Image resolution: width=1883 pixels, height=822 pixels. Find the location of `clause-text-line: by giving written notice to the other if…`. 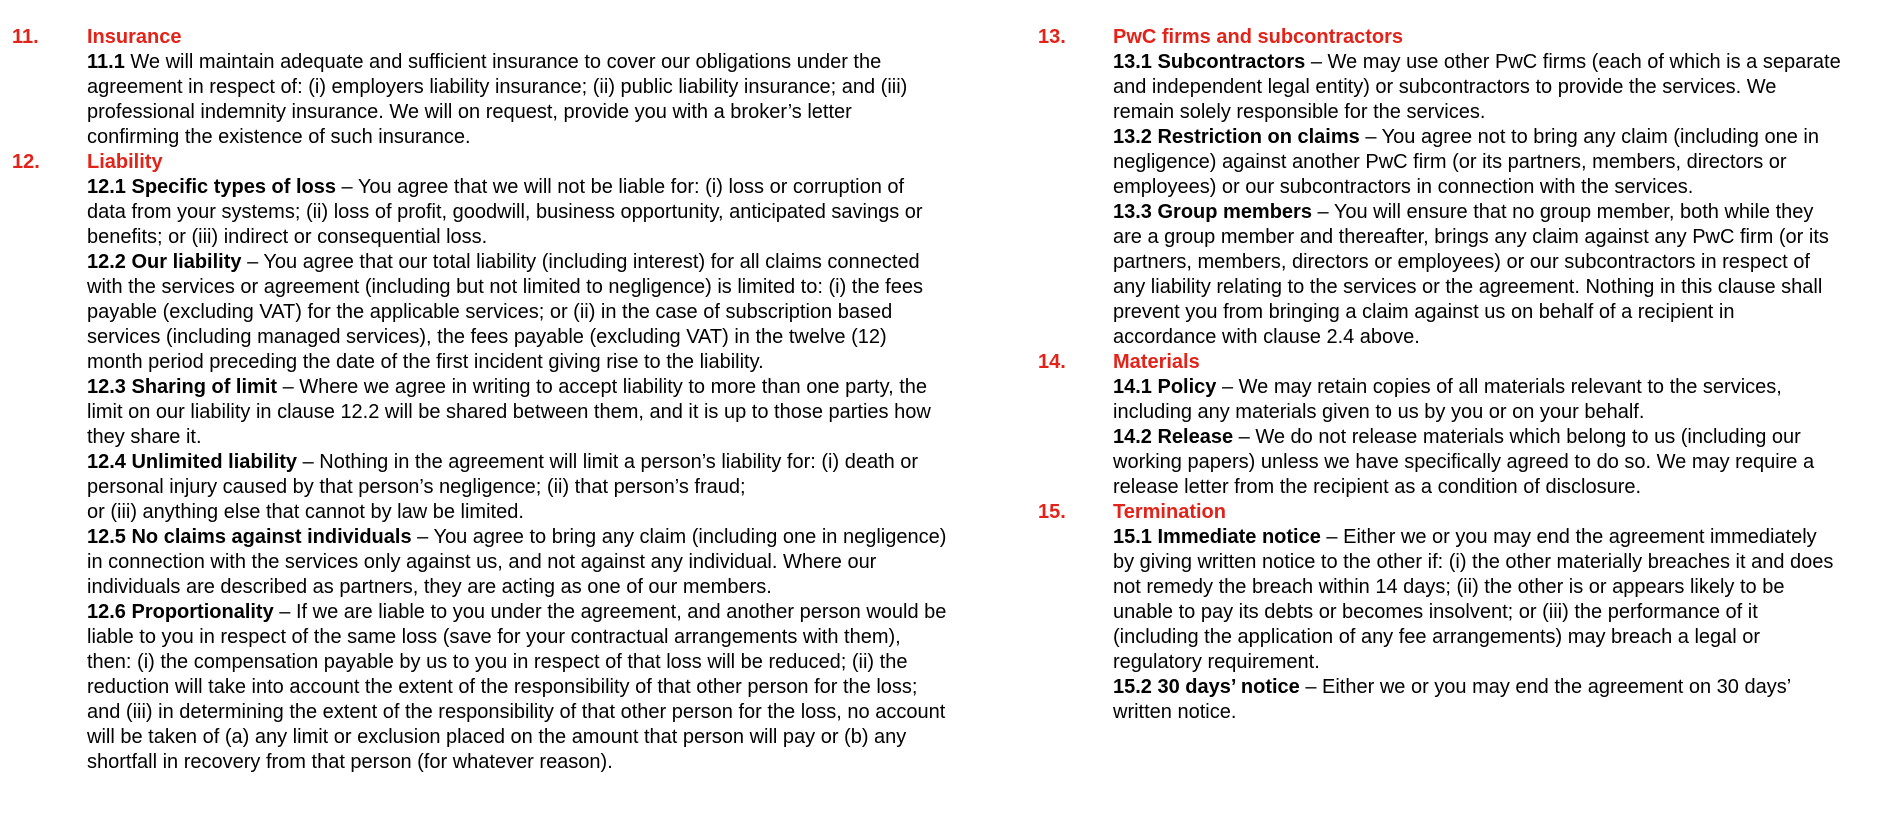

clause-text-line: by giving written notice to the other if… is located at coordinates (1473, 562).